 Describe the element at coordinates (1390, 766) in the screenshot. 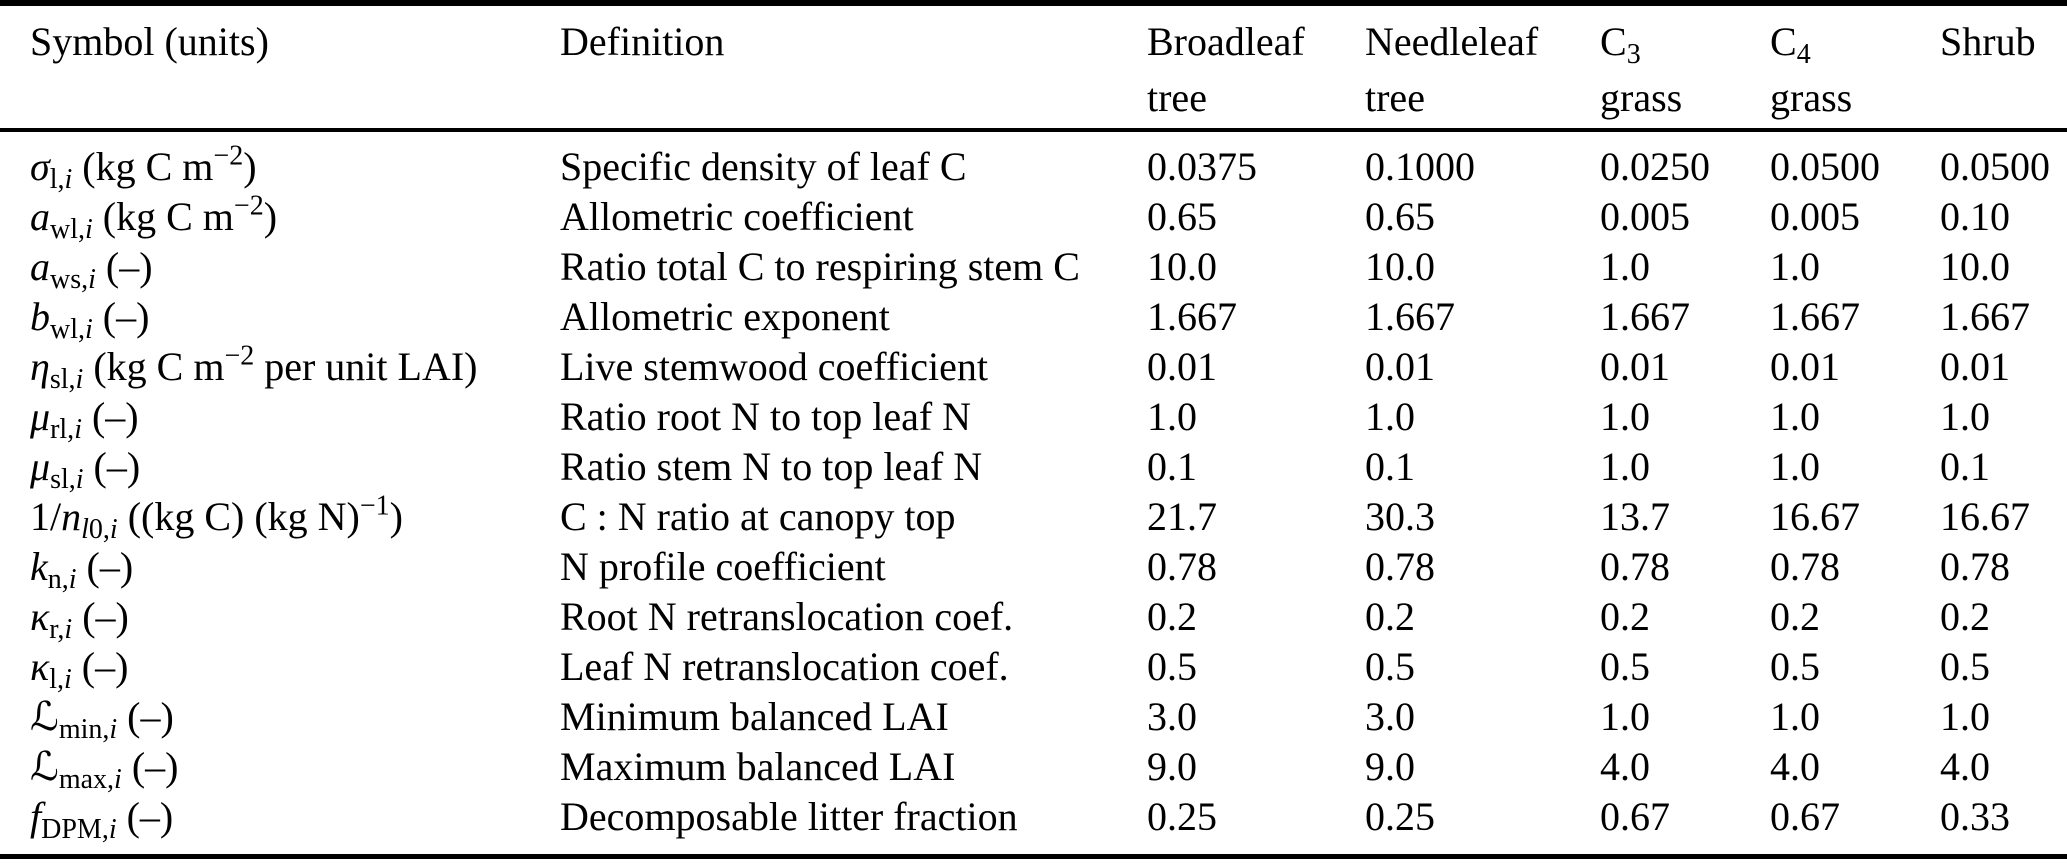

I see `value-cell-needleleaf-tree: 9.0` at that location.